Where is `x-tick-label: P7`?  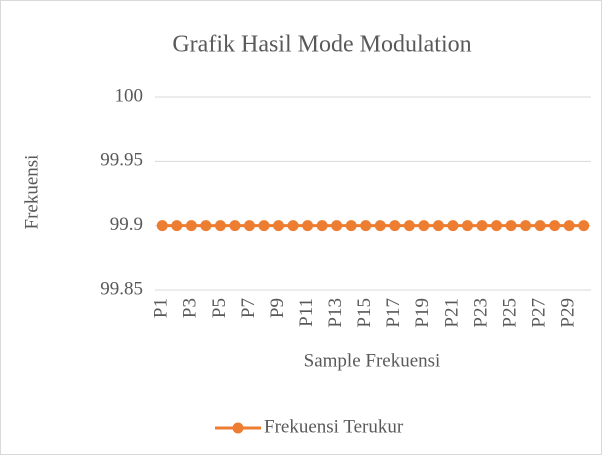 x-tick-label: P7 is located at coordinates (248, 308).